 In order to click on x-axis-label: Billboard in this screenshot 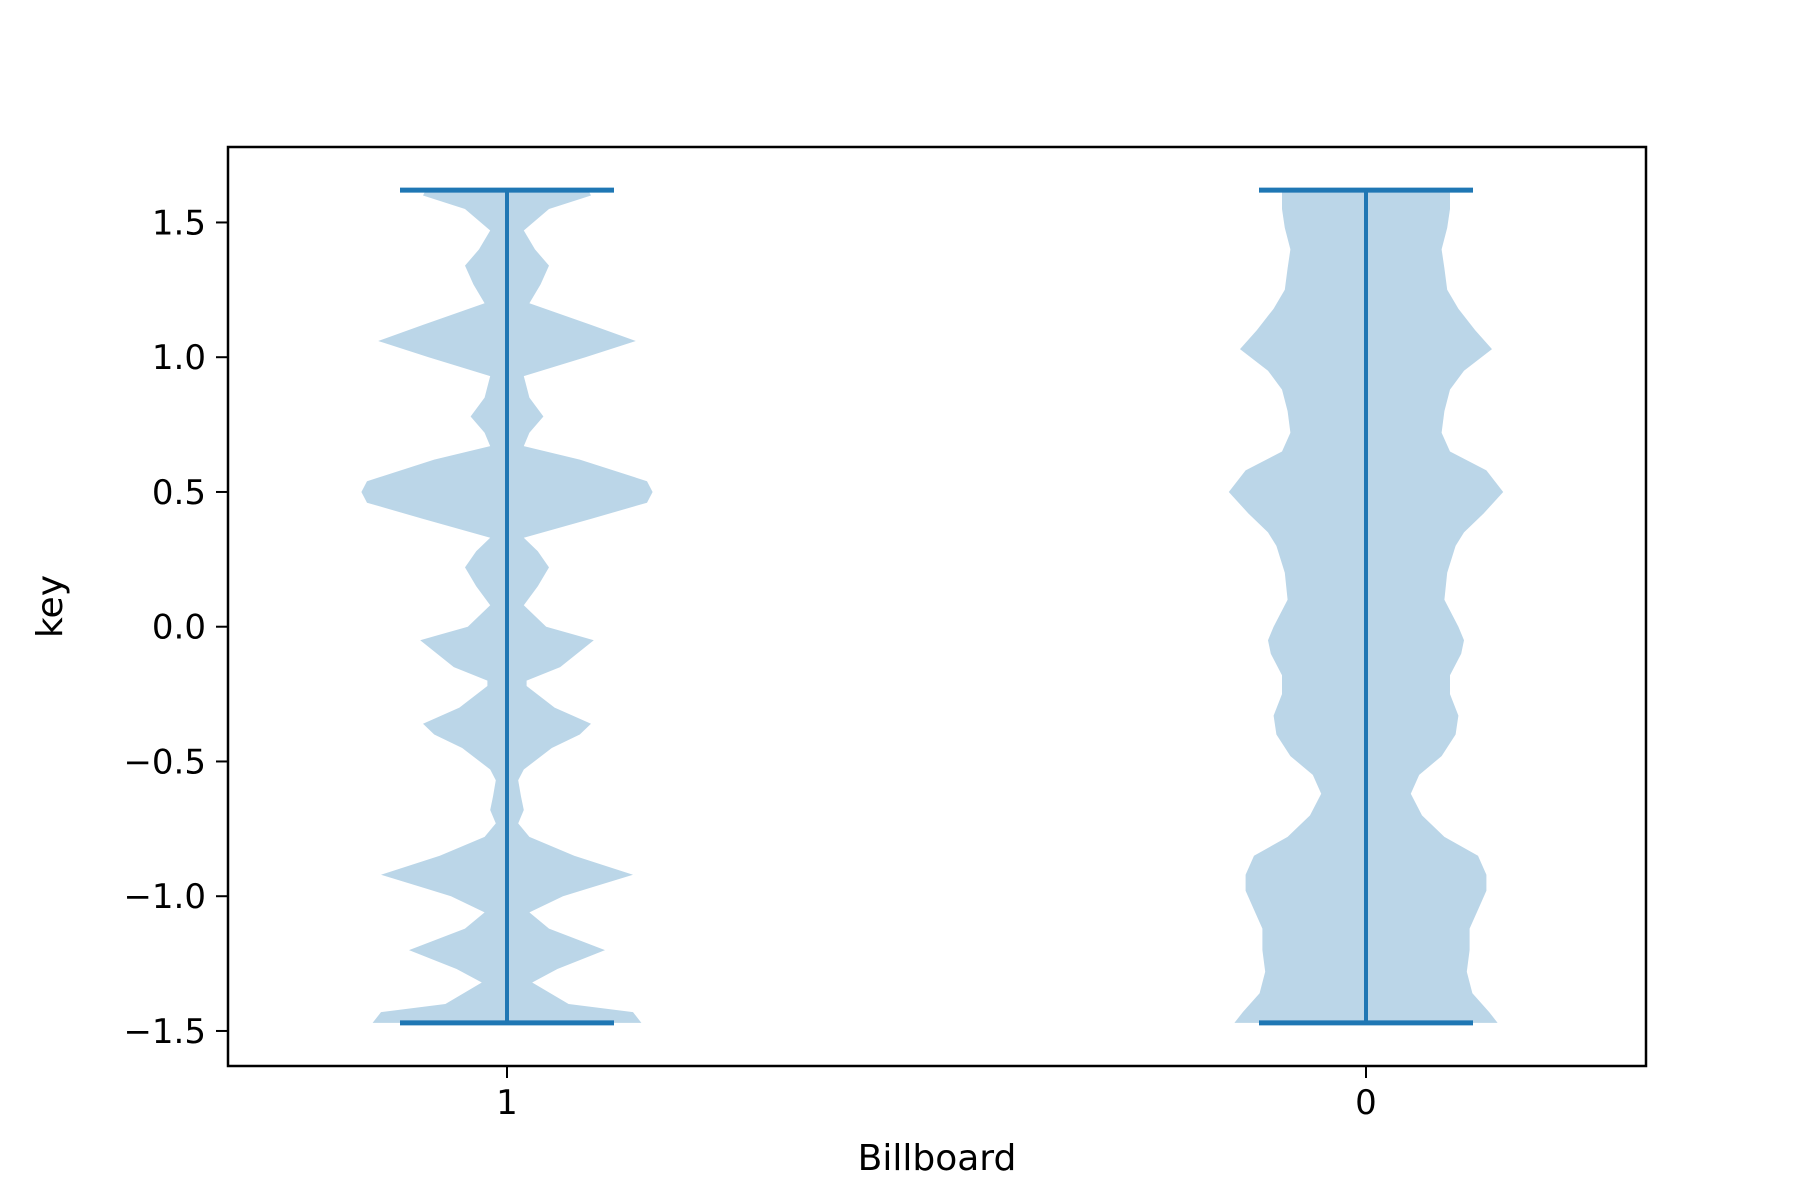, I will do `click(937, 1158)`.